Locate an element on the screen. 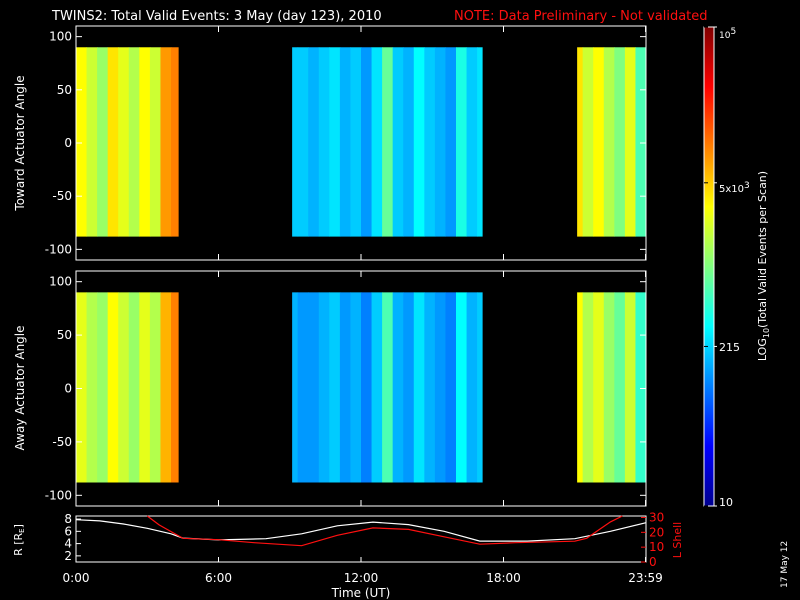 The height and width of the screenshot is (600, 800). colorbar-tick-min: 10 is located at coordinates (726, 502).